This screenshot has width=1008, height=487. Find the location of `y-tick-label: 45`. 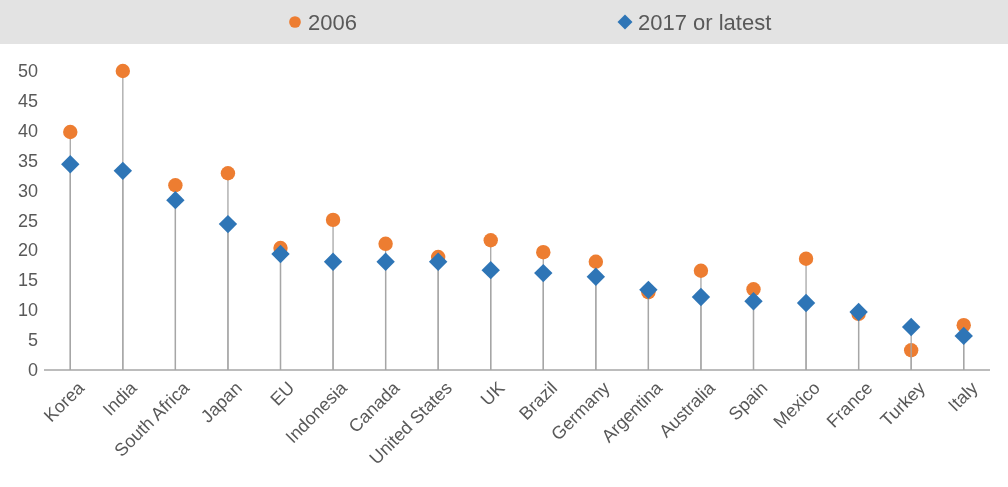

y-tick-label: 45 is located at coordinates (27, 100).